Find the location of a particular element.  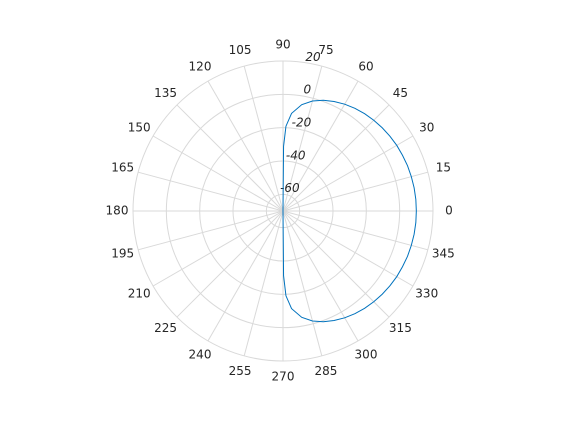

theta-tick-label: 60 is located at coordinates (365, 67).